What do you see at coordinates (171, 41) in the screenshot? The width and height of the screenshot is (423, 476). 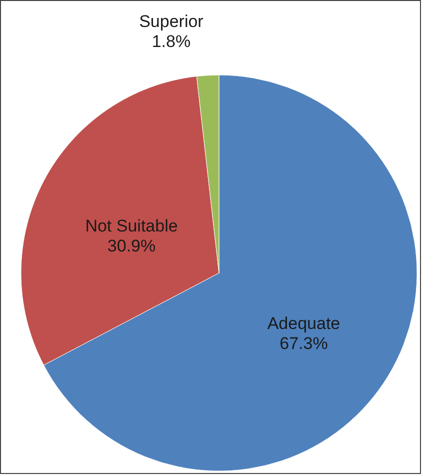 I see `data-label: 1.8%` at bounding box center [171, 41].